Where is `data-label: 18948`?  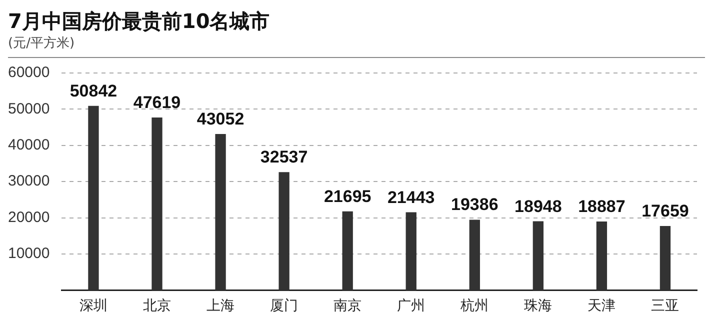
data-label: 18948 is located at coordinates (538, 206).